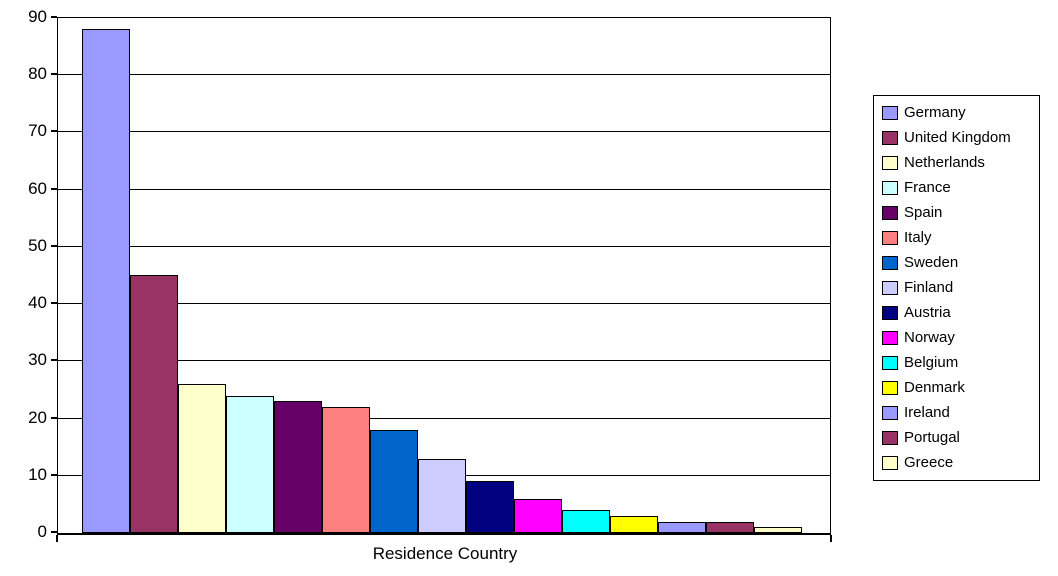 The height and width of the screenshot is (576, 1058). I want to click on legend-label: Italy, so click(918, 237).